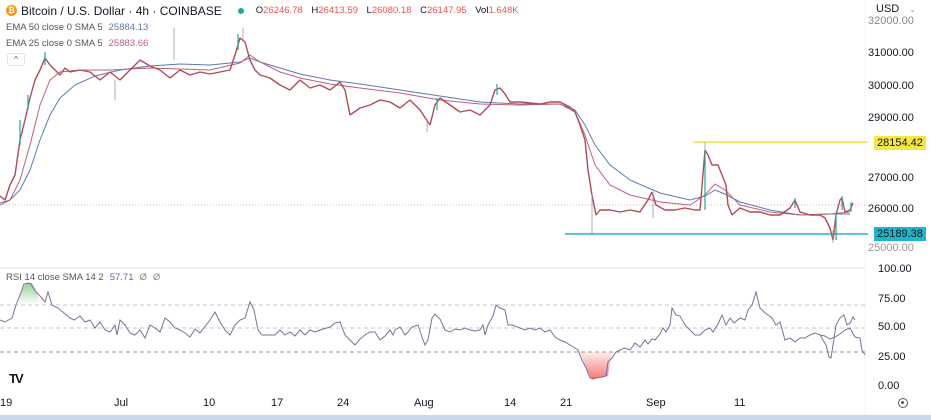  Describe the element at coordinates (446, 10) in the screenshot. I see `close-value: 26147.95` at that location.